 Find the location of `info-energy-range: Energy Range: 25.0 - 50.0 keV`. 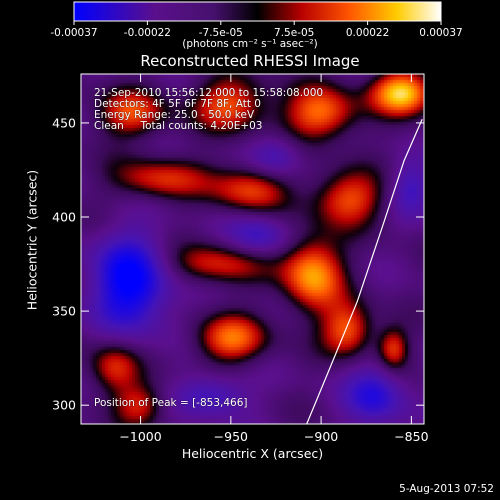

info-energy-range: Energy Range: 25.0 - 50.0 keV is located at coordinates (174, 115).